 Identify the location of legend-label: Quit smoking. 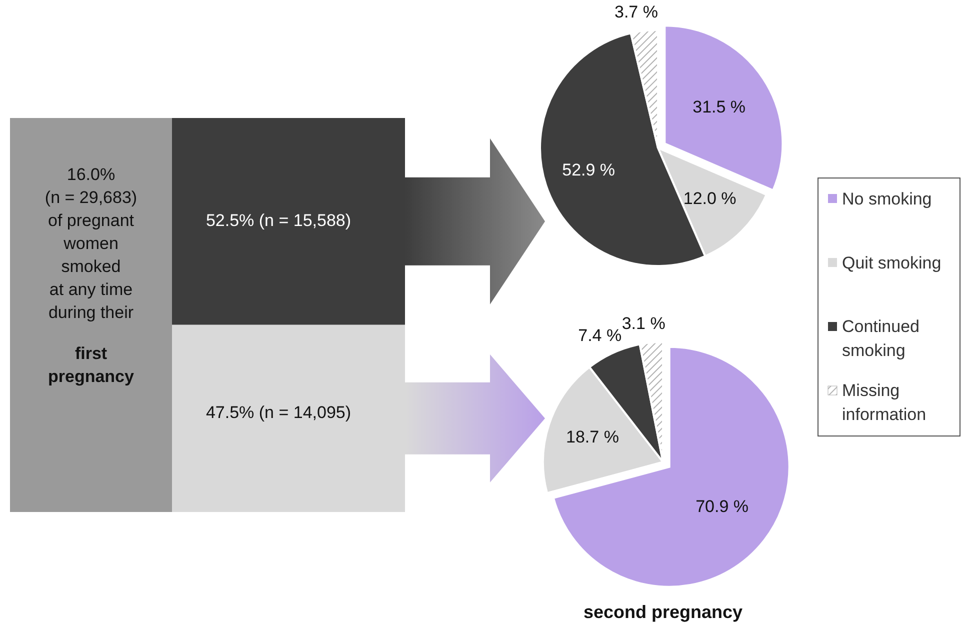
(892, 262).